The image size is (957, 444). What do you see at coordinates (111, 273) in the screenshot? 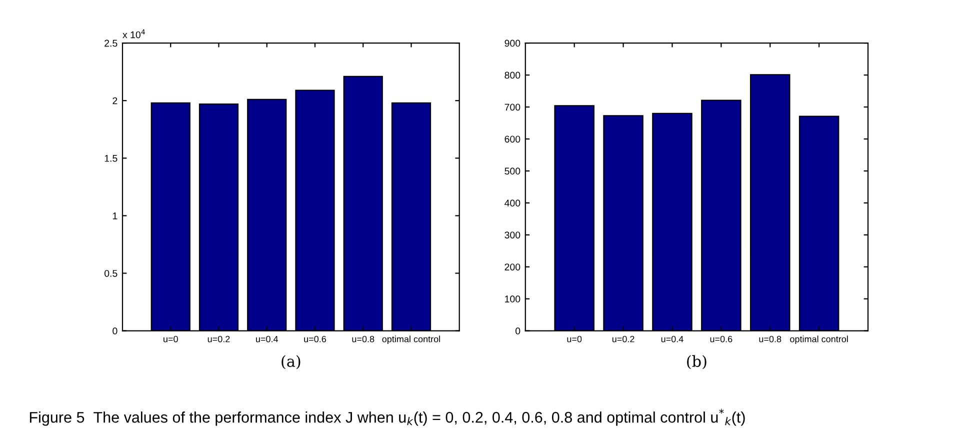
I see `y-tick-label: 0.5` at bounding box center [111, 273].